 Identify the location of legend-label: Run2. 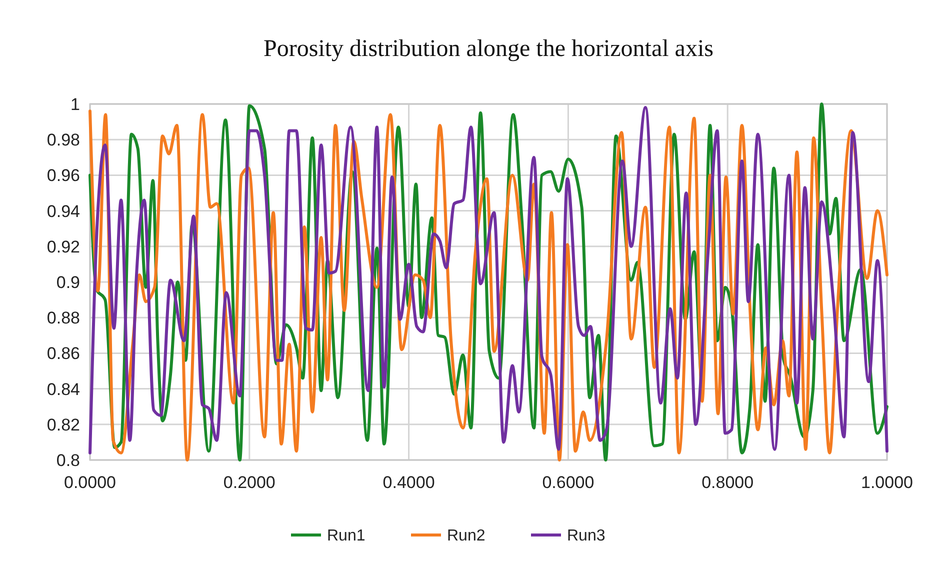
(466, 536).